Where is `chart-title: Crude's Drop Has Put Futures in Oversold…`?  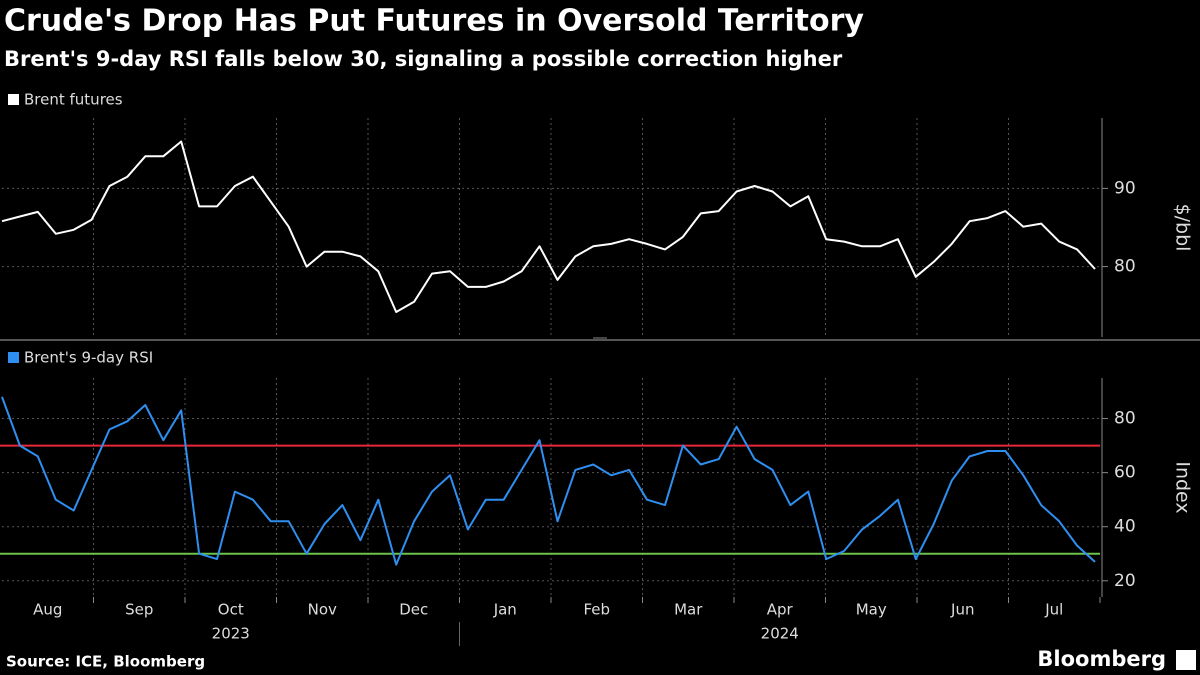
chart-title: Crude's Drop Has Put Futures in Oversold… is located at coordinates (434, 21).